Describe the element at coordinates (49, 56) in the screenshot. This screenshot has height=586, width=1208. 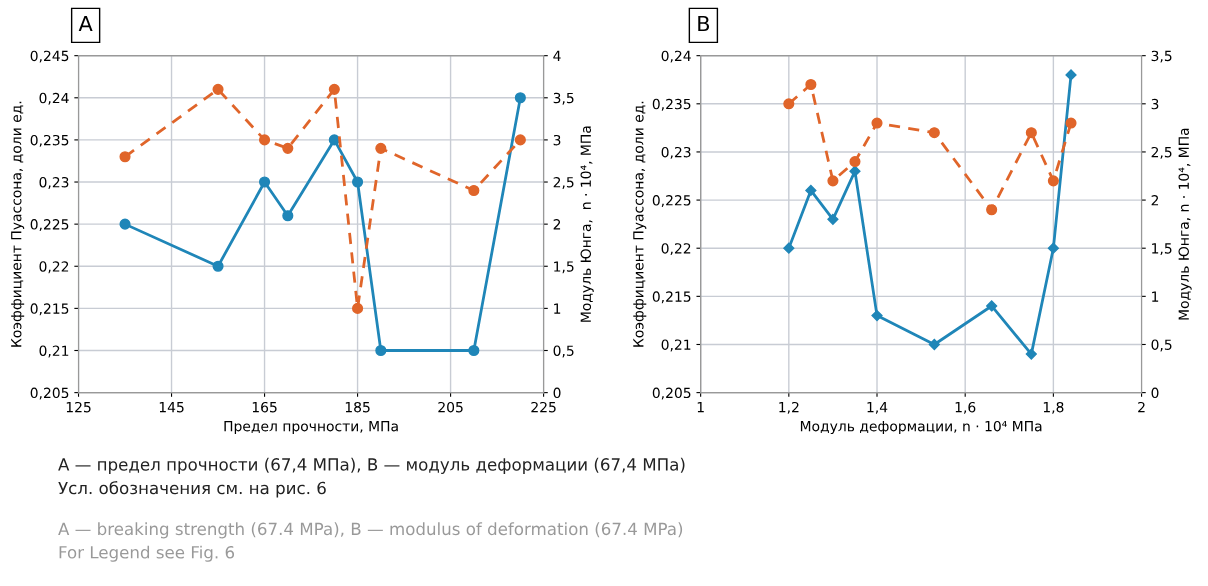
I see `y-tick-label: 0,245` at that location.